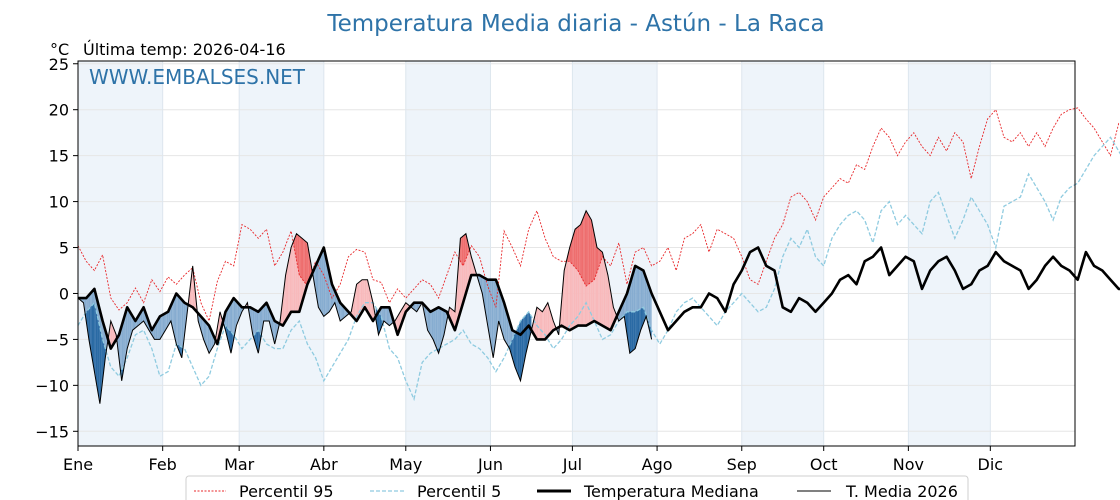  I want to click on month-band-nov, so click(949, 253).